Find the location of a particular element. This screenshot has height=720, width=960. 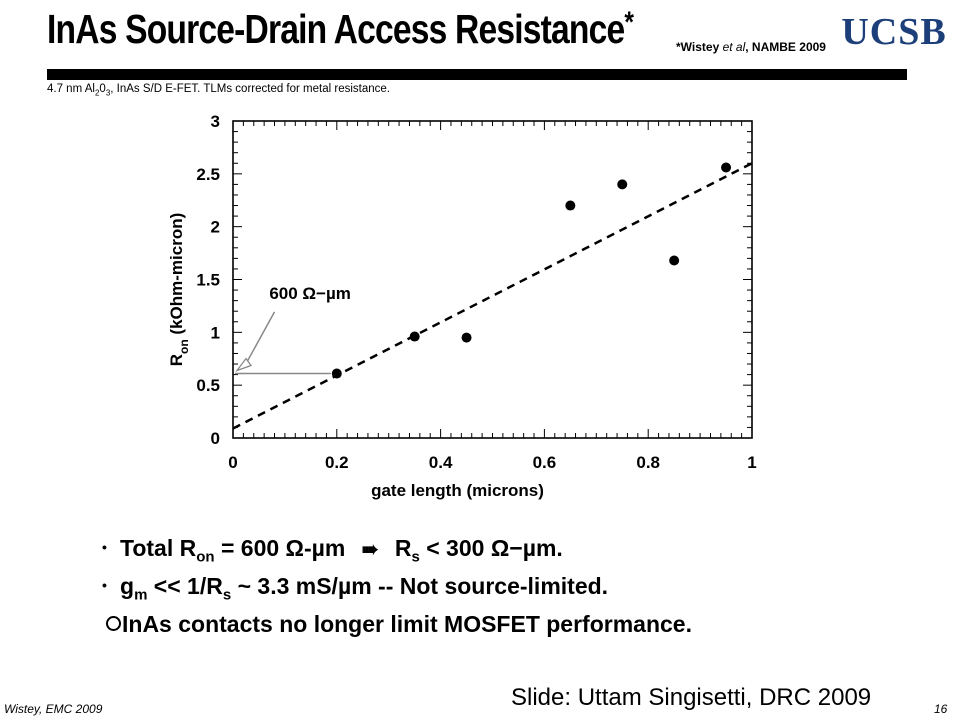

caption-part2: 0 is located at coordinates (102, 89).